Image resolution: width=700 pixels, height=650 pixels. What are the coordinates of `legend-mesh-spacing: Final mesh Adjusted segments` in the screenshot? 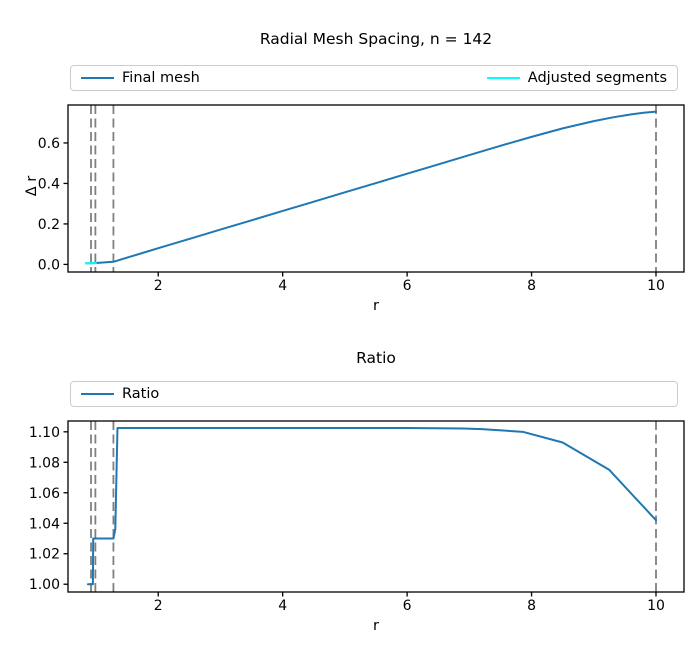 It's located at (374, 78).